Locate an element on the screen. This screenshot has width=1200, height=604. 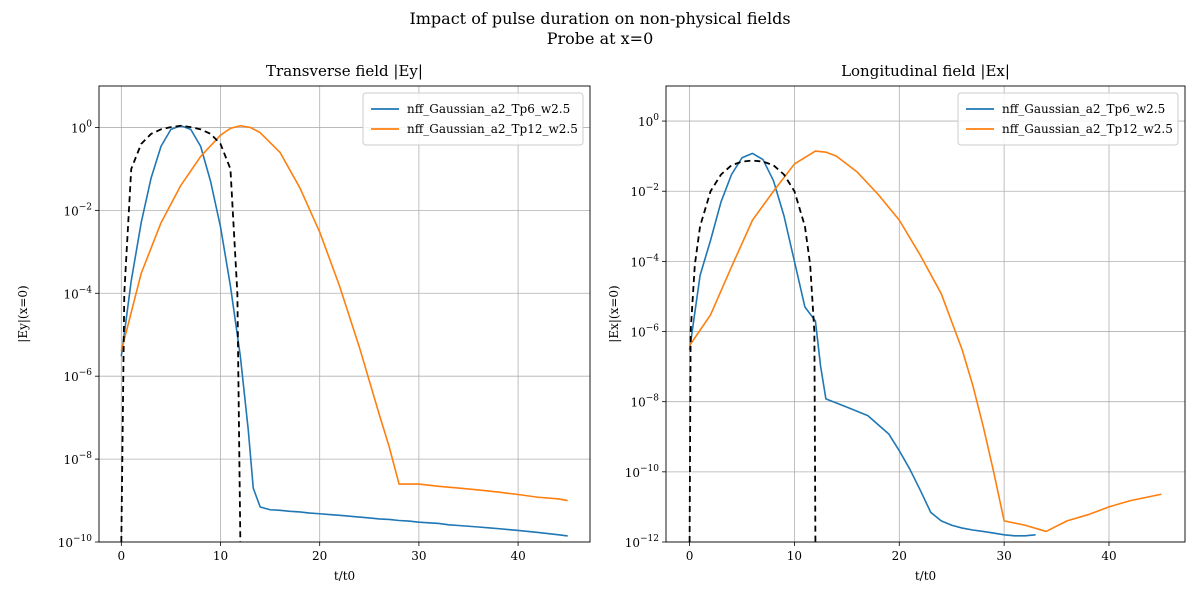
y-axis-label: |Ex|(x=0) is located at coordinates (614, 313).